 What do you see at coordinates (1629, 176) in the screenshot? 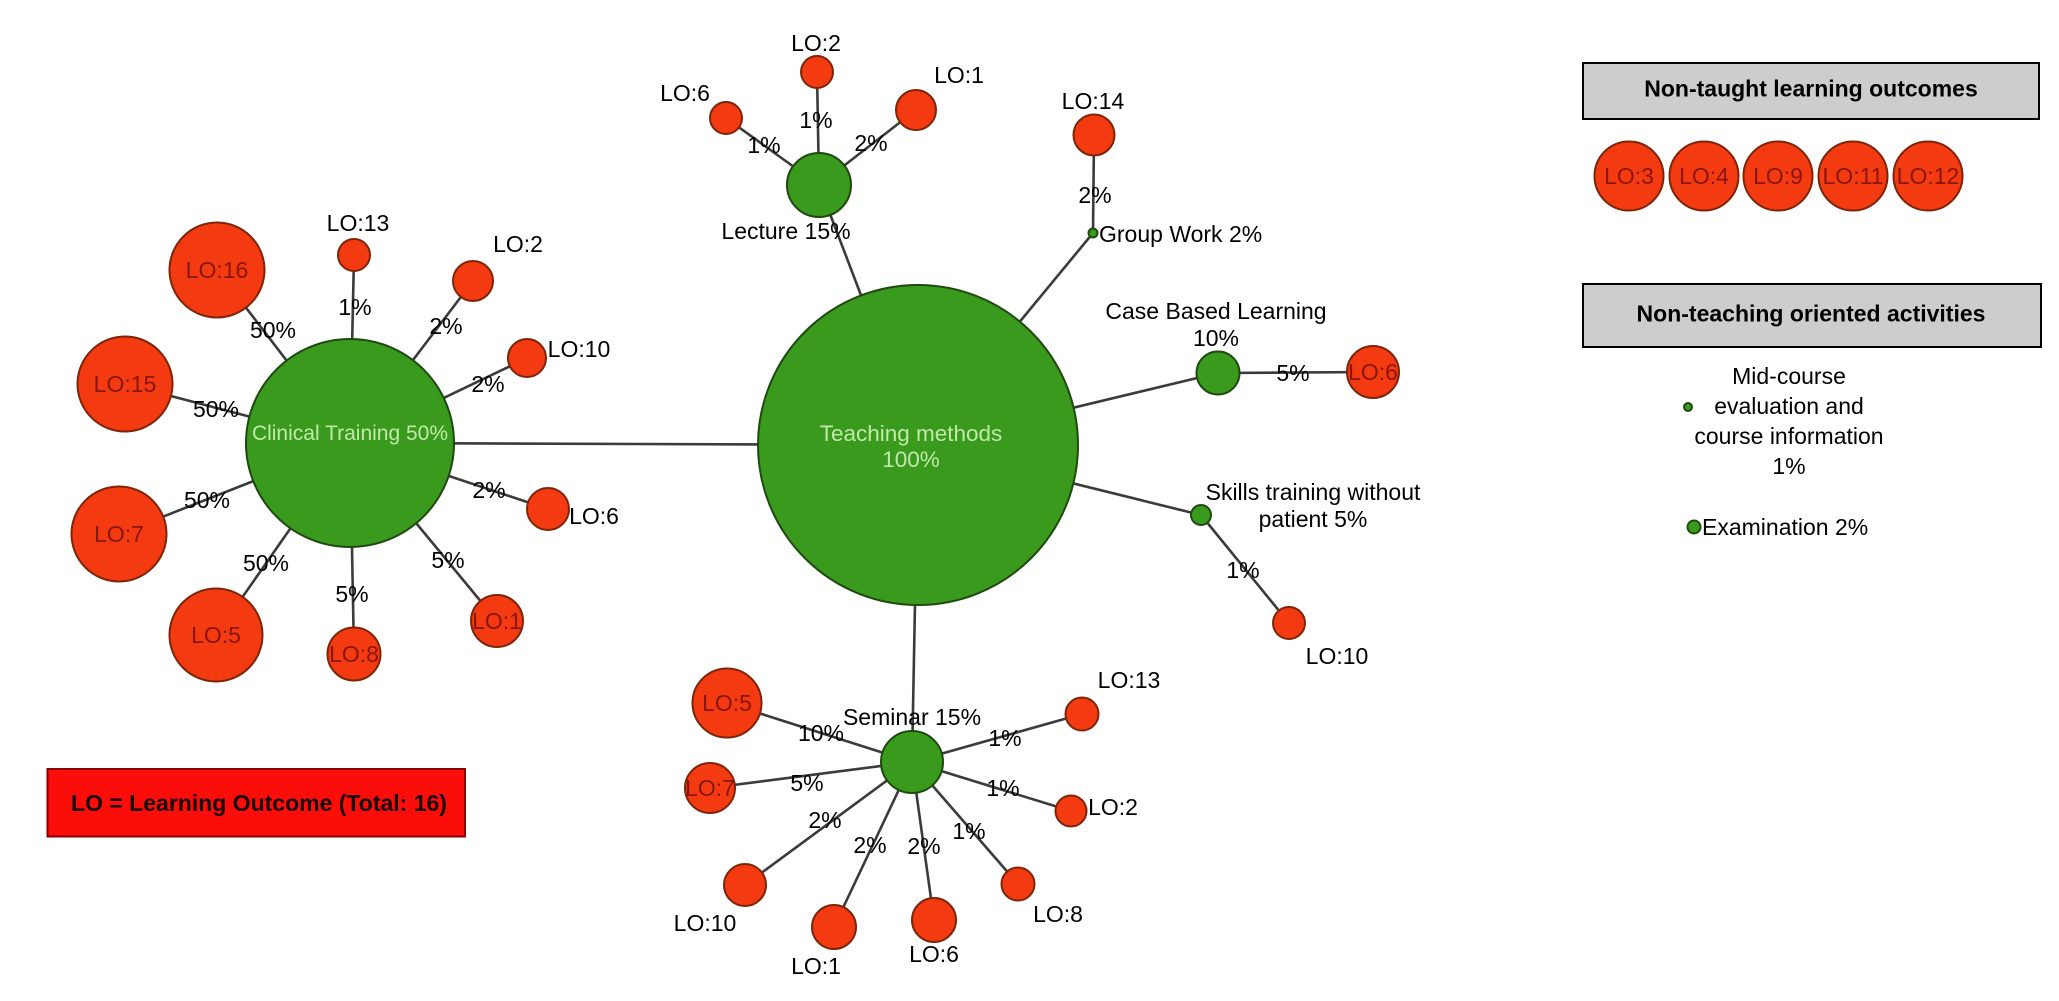
I see `svg-text: LO:3` at bounding box center [1629, 176].